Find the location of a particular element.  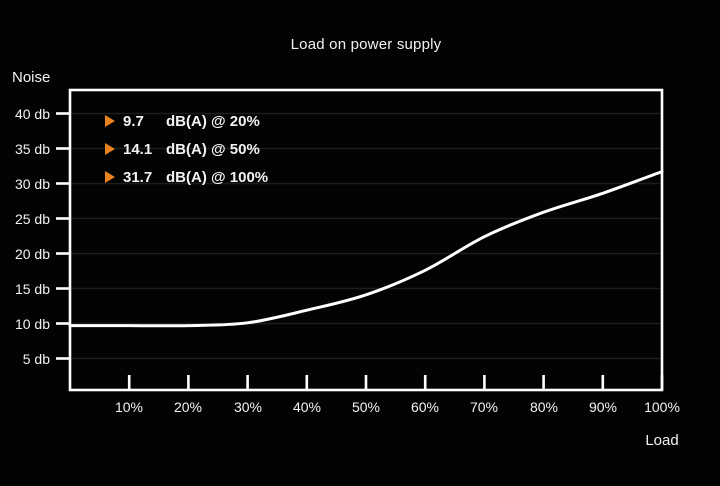

legend-value: 9.7 is located at coordinates (133, 121).